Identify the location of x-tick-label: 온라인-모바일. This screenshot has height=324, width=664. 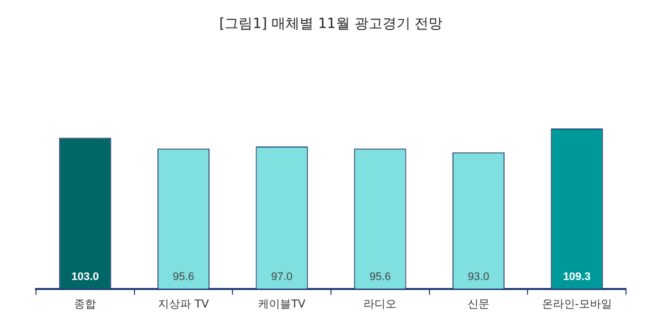
(577, 303).